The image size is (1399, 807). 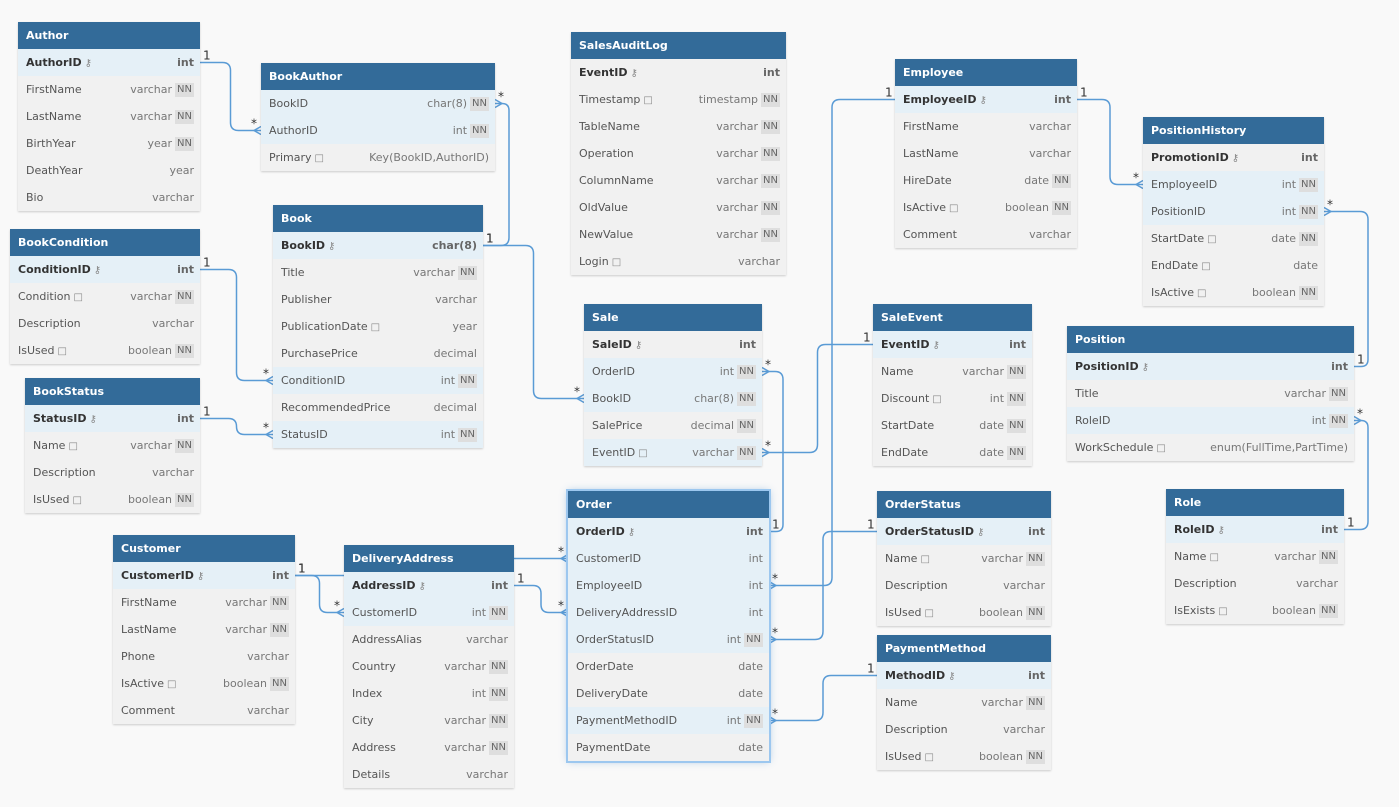 What do you see at coordinates (105, 269) in the screenshot?
I see `column-row: ConditionID ⚷ int` at bounding box center [105, 269].